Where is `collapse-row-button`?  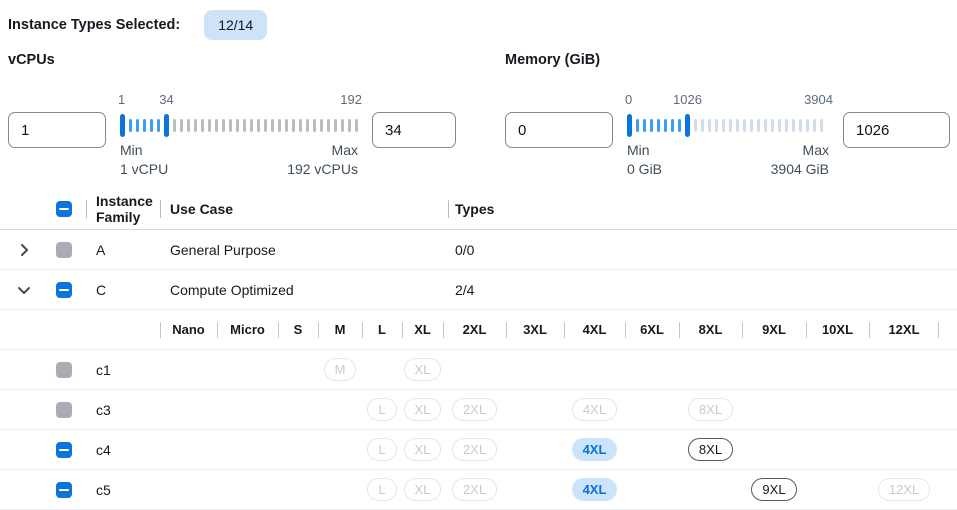
collapse-row-button is located at coordinates (24, 290).